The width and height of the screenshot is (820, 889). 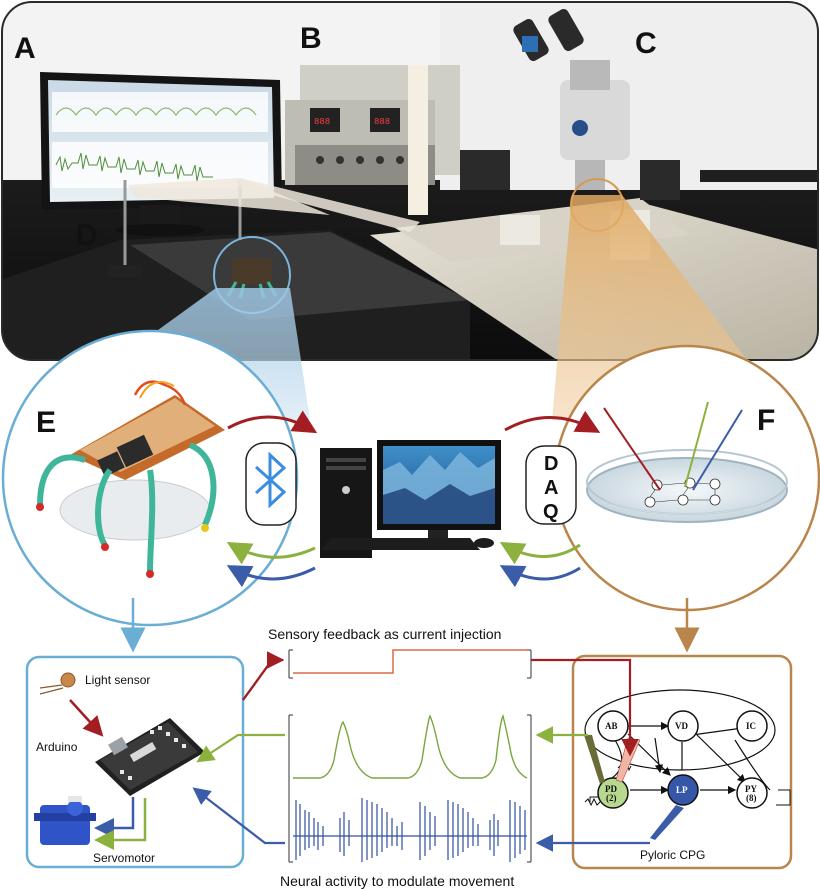 I want to click on neural-activity-caption: Neural activity to modulate movement, so click(x=397, y=881).